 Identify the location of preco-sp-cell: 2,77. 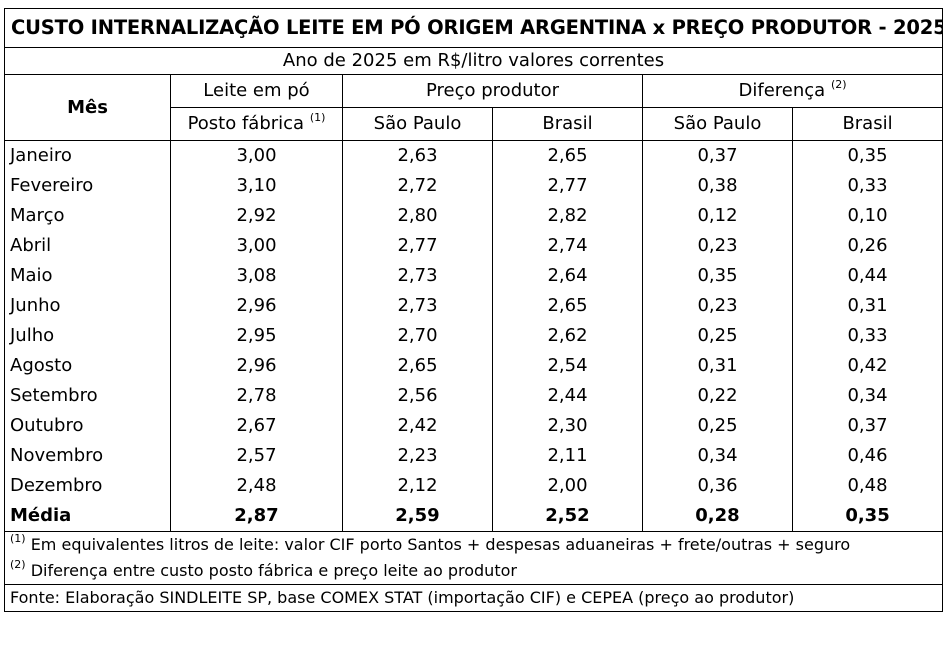
(417, 246).